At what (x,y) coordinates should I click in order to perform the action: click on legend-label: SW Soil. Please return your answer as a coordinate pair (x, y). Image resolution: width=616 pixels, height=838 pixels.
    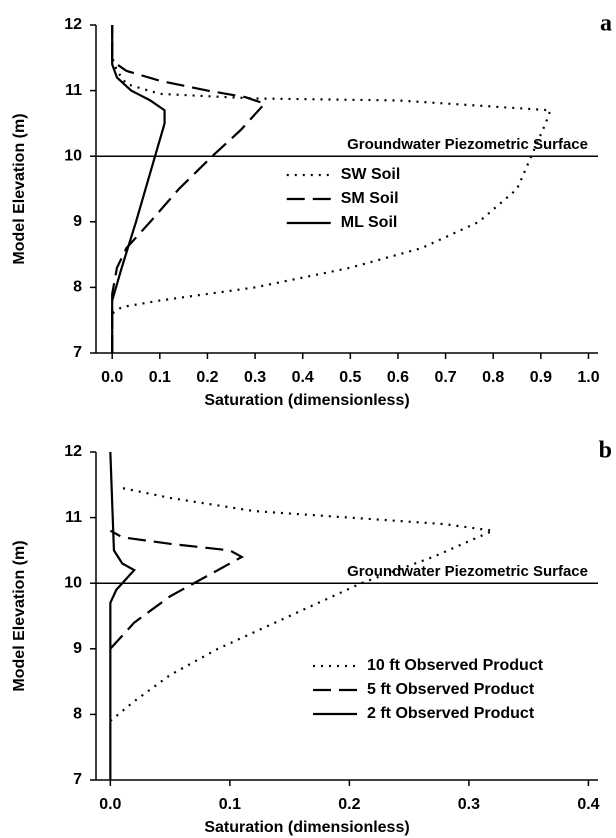
    Looking at the image, I should click on (371, 174).